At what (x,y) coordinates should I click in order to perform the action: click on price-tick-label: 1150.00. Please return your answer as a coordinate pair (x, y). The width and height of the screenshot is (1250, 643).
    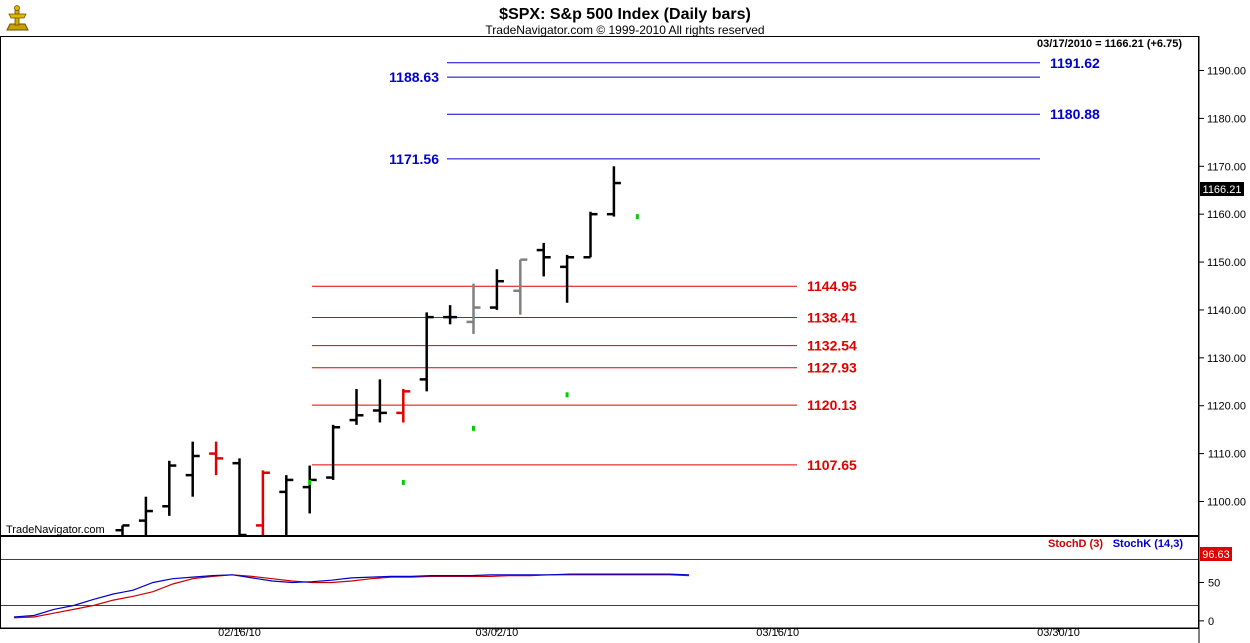
    Looking at the image, I should click on (1226, 263).